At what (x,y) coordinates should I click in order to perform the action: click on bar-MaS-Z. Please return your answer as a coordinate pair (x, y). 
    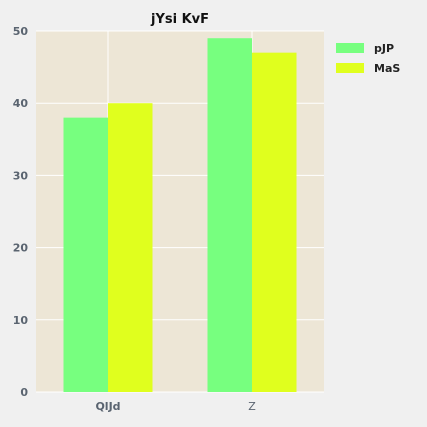
    Looking at the image, I should click on (274, 222).